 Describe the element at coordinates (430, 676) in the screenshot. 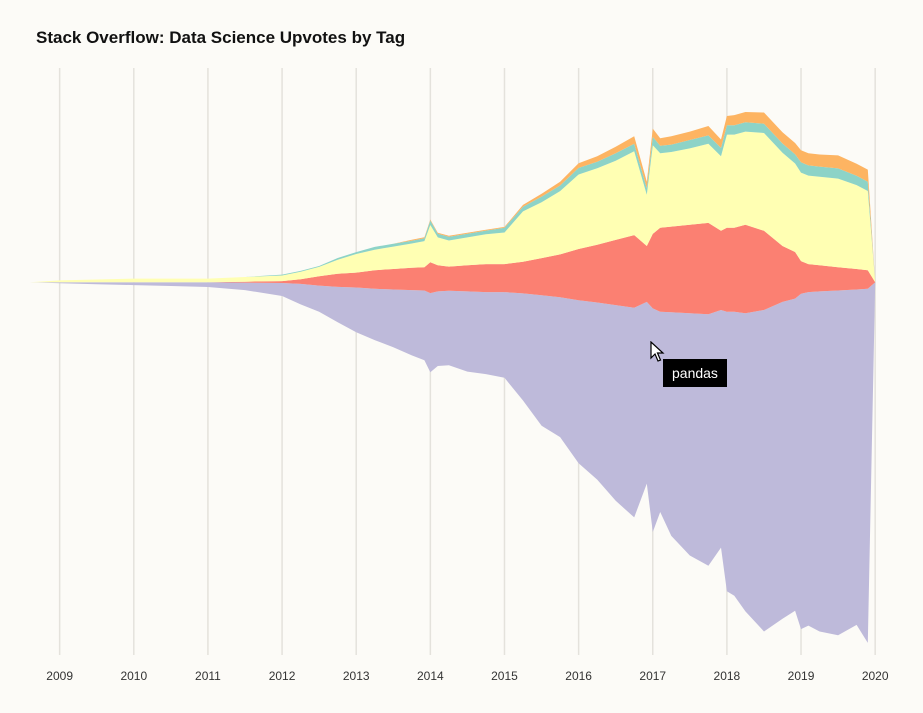

I see `x-tick-label-2014: 2014` at that location.